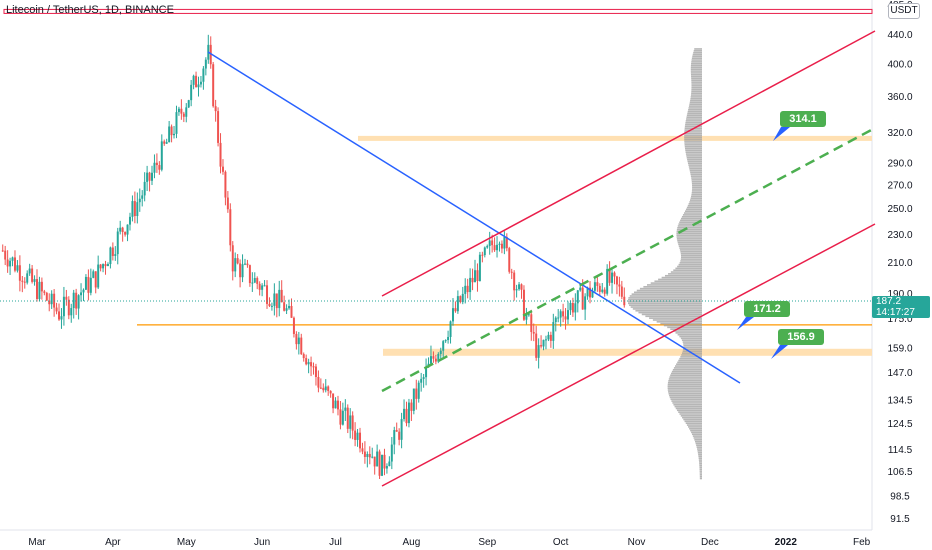  Describe the element at coordinates (335, 542) in the screenshot. I see `x-tick-label-4: Jul` at that location.